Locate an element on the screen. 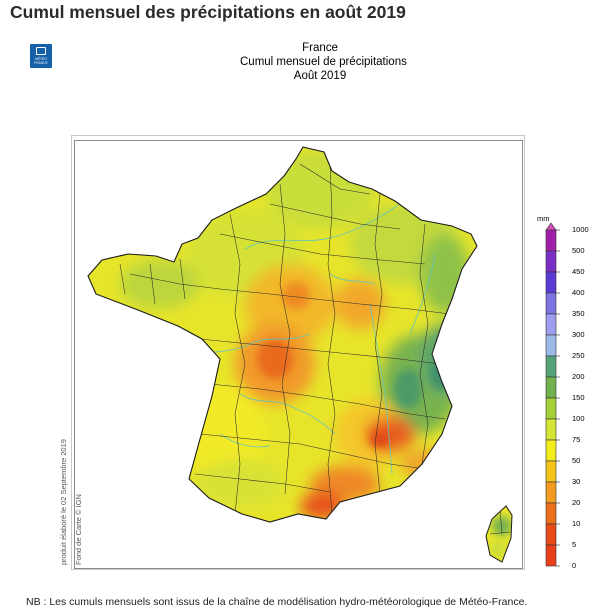 The image size is (600, 613). legend-label-150: 150 is located at coordinates (578, 397).